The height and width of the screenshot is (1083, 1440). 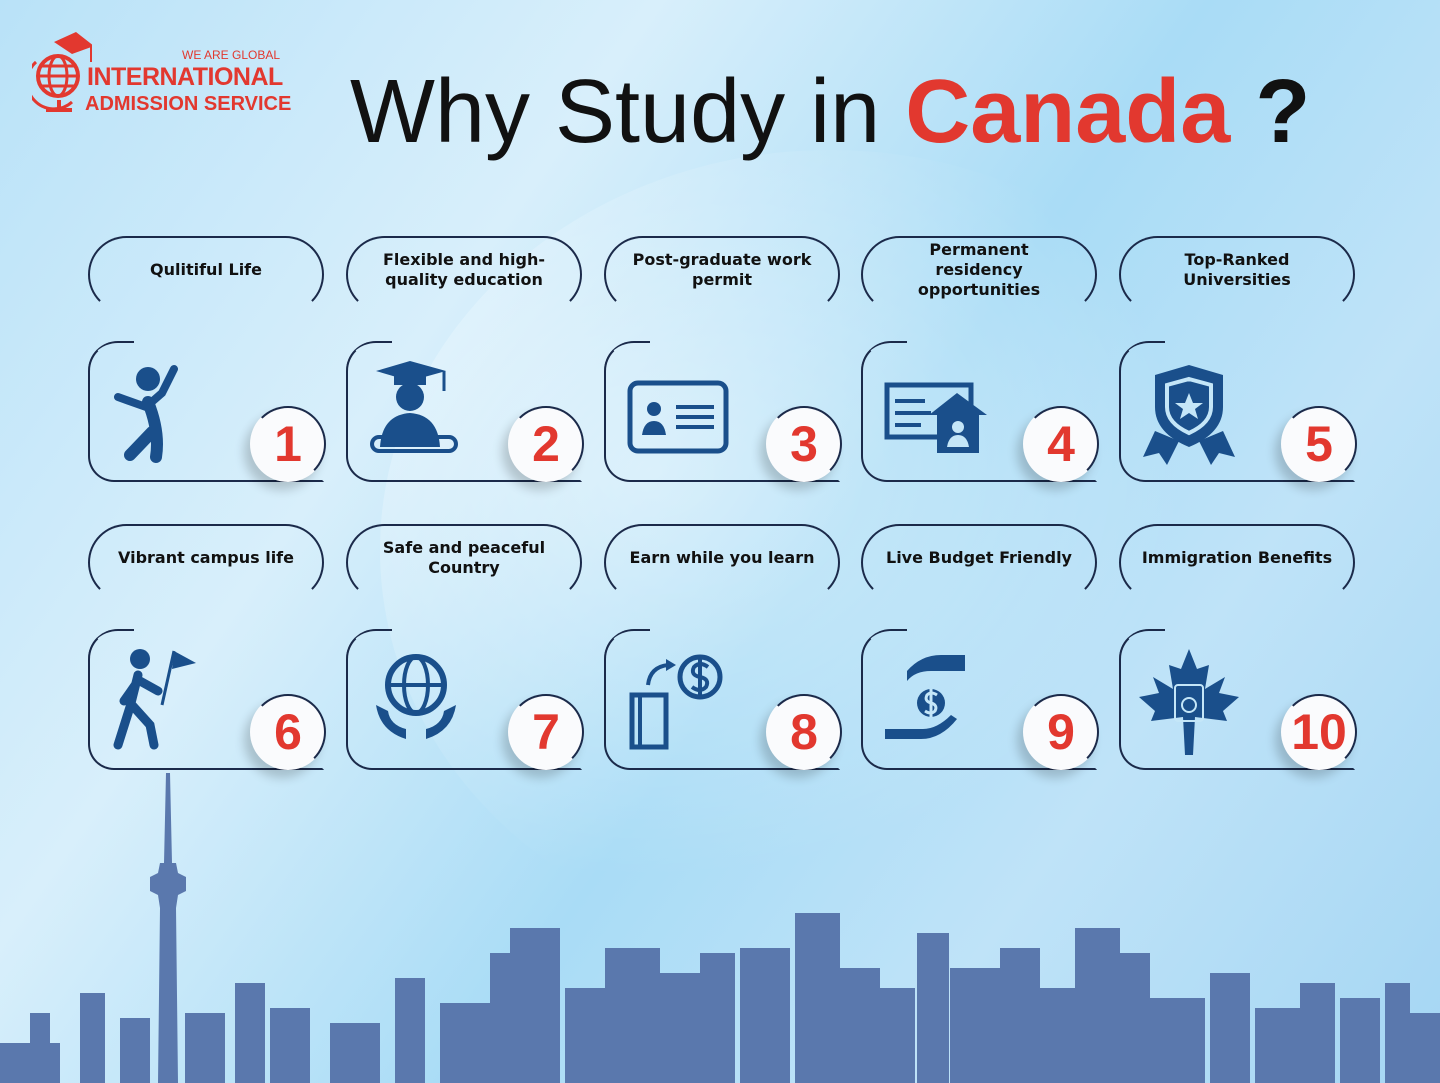 I want to click on hands-dollar-icon, so click(x=925, y=697).